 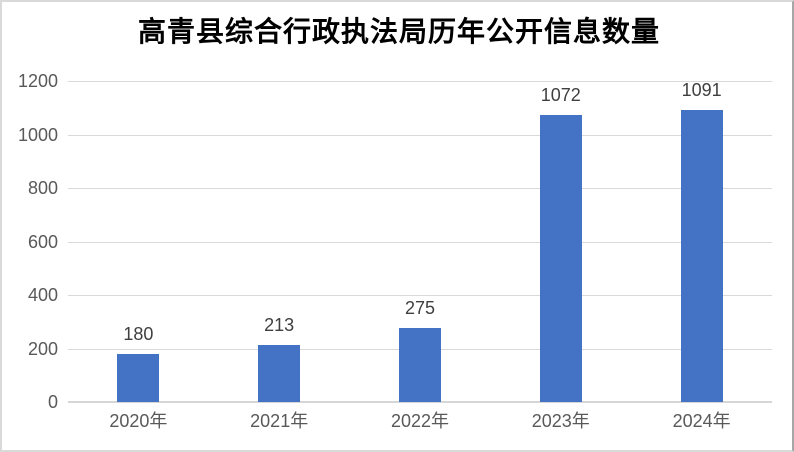 I want to click on x-axis-category-label: 2023年, so click(x=560, y=421).